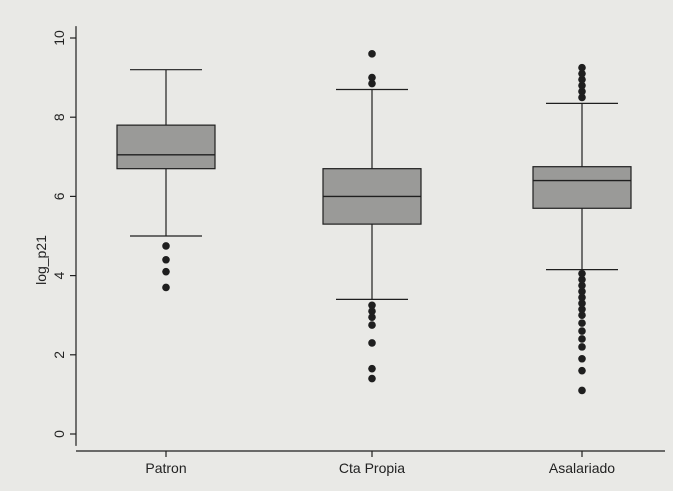 The height and width of the screenshot is (491, 673). I want to click on y-tick-label: 8, so click(59, 117).